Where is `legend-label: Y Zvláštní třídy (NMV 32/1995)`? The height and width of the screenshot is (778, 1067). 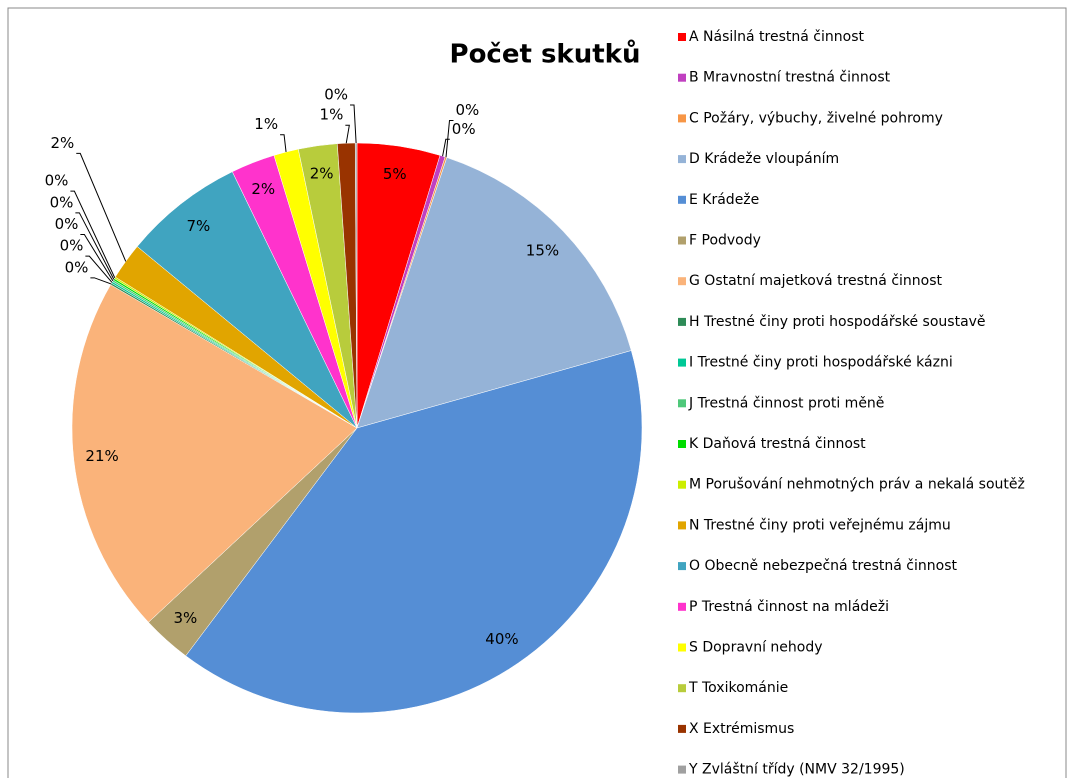
legend-label: Y Zvláštní třídy (NMV 32/1995) is located at coordinates (796, 770).